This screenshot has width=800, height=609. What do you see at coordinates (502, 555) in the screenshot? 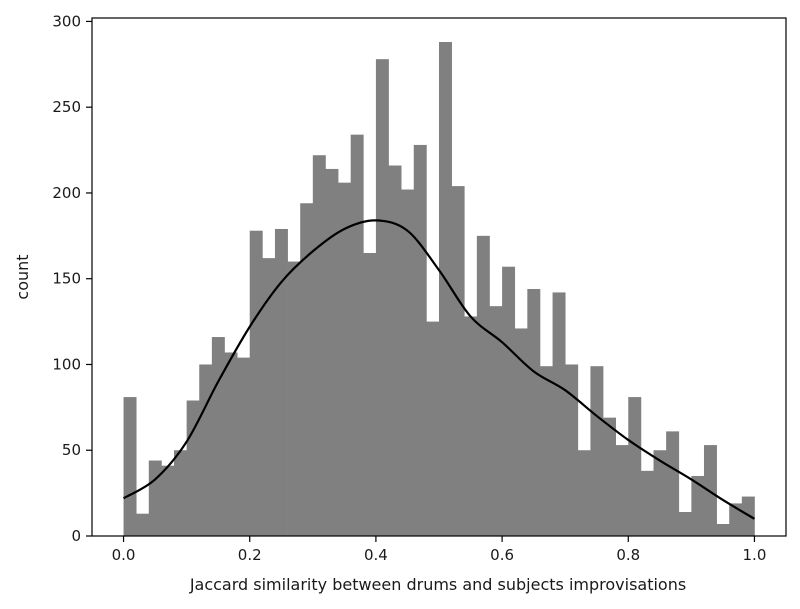
I see `x-tick-label: 0.6` at bounding box center [502, 555].